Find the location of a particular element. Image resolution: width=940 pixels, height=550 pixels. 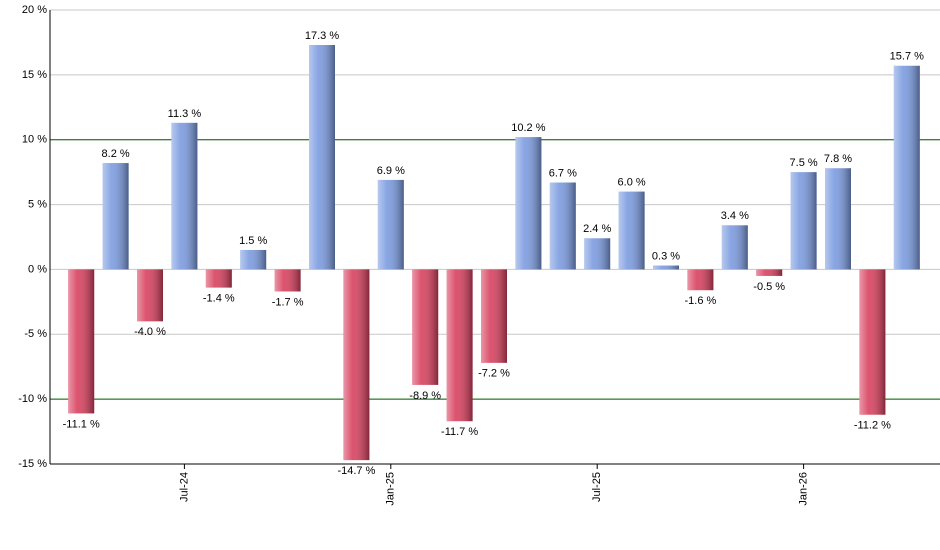

y-tick-label: 0 % is located at coordinates (37, 269).